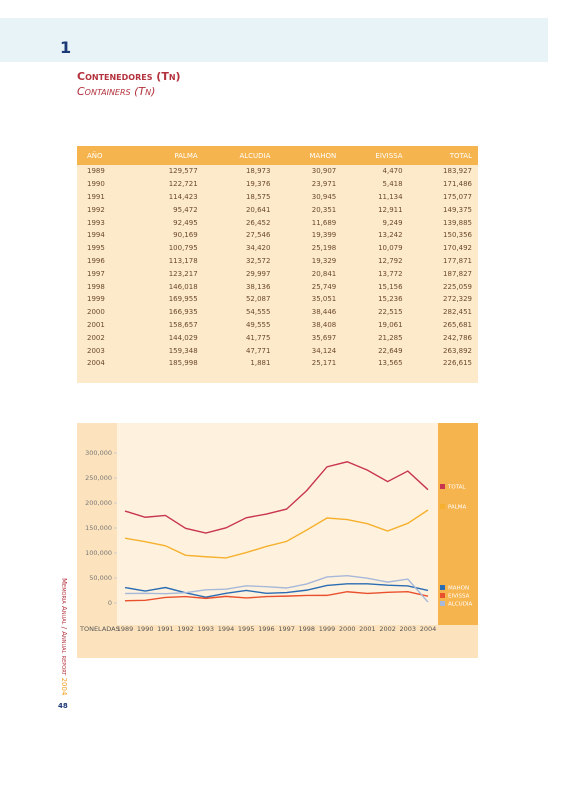 The image size is (565, 800). Describe the element at coordinates (390, 260) in the screenshot. I see `table-cell: 12,792` at that location.